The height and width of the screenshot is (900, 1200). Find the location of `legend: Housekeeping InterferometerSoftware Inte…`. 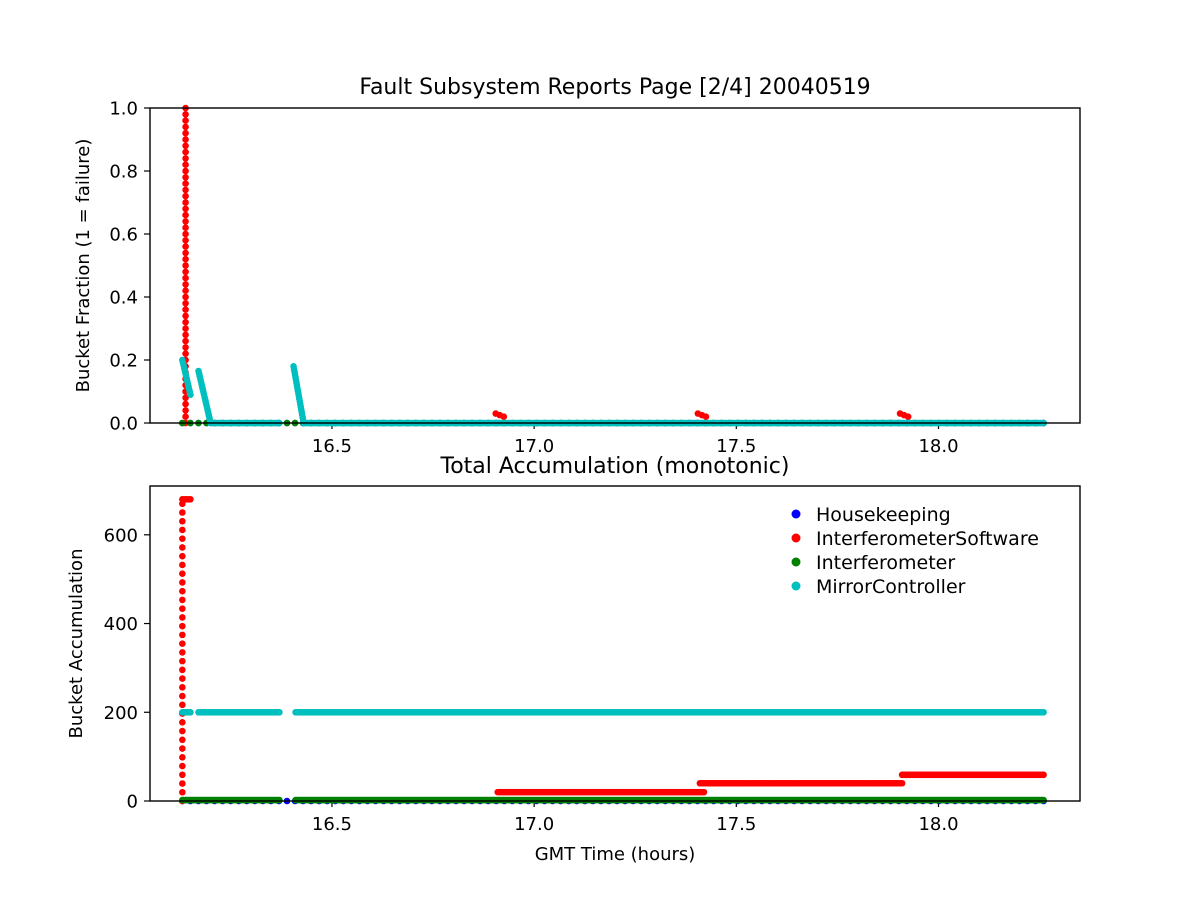

legend: Housekeeping InterferometerSoftware Inte… is located at coordinates (915, 551).